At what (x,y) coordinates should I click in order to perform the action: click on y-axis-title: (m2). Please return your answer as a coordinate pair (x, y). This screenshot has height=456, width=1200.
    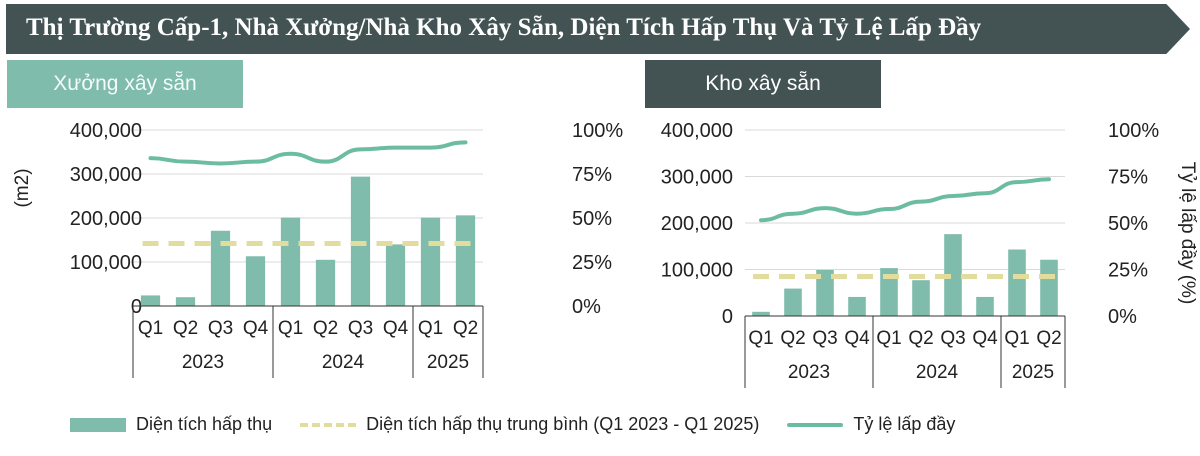
    Looking at the image, I should click on (22, 187).